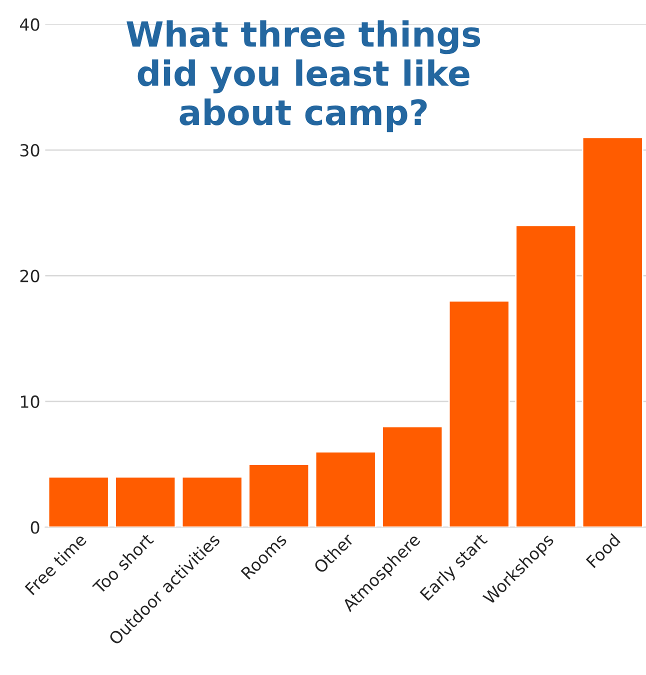 This screenshot has height=675, width=646. Describe the element at coordinates (35, 527) in the screenshot. I see `y-tick-label: 0` at that location.